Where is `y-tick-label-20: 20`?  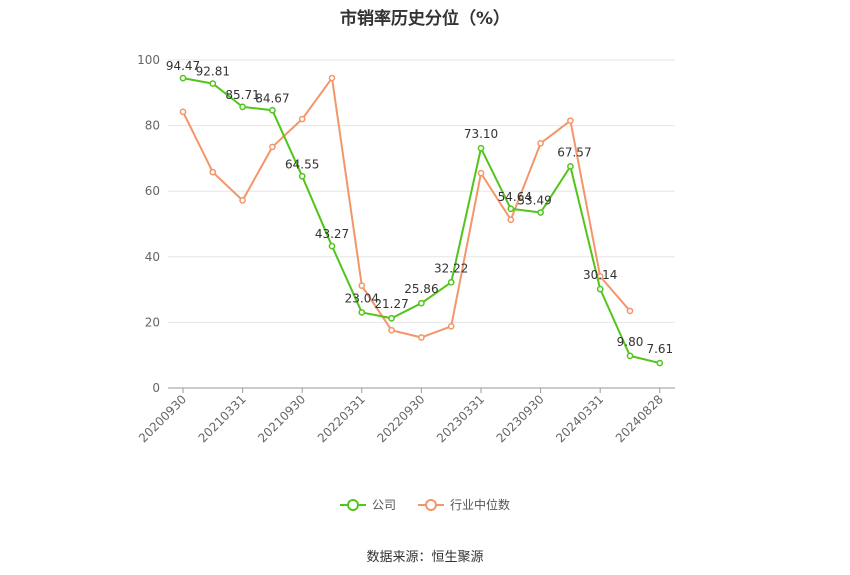 y-tick-label-20: 20 is located at coordinates (152, 322).